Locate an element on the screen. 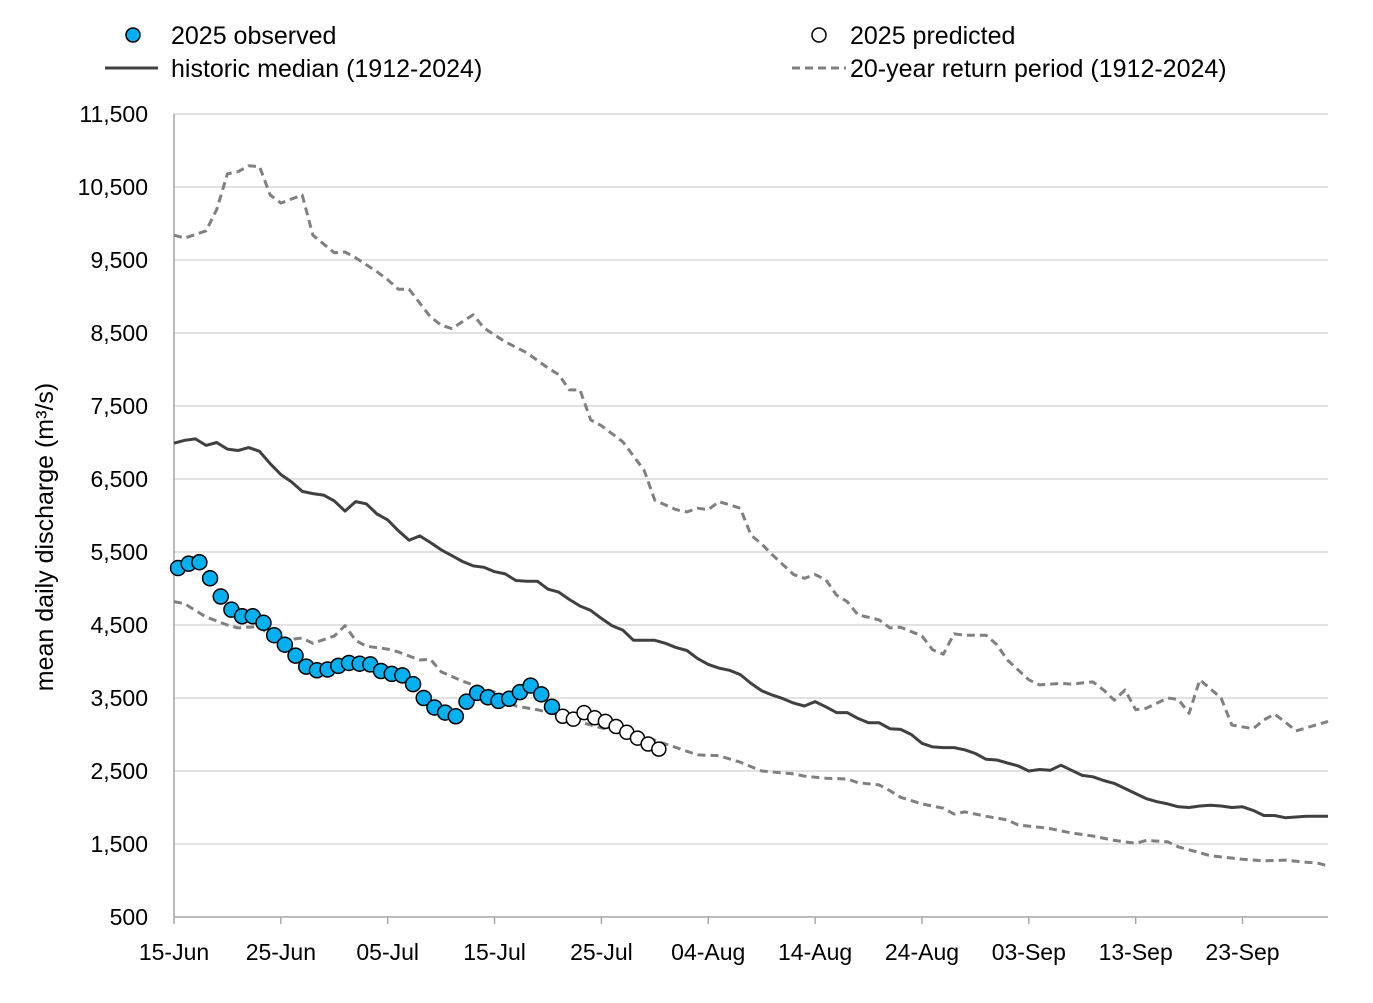 The height and width of the screenshot is (1003, 1373). x-tick-label: 23-Sep is located at coordinates (1242, 952).